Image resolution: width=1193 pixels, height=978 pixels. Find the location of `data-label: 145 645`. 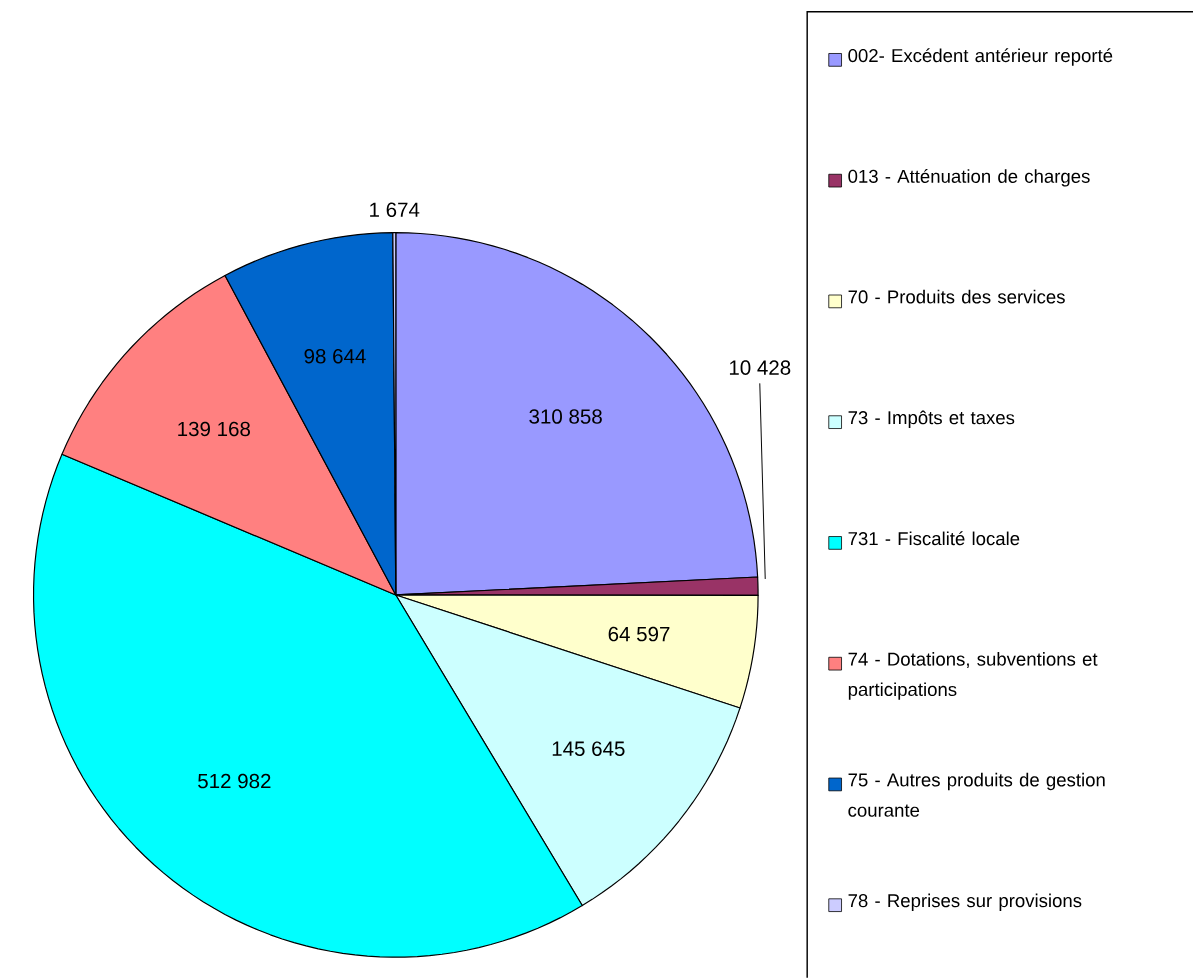

data-label: 145 645 is located at coordinates (588, 749).